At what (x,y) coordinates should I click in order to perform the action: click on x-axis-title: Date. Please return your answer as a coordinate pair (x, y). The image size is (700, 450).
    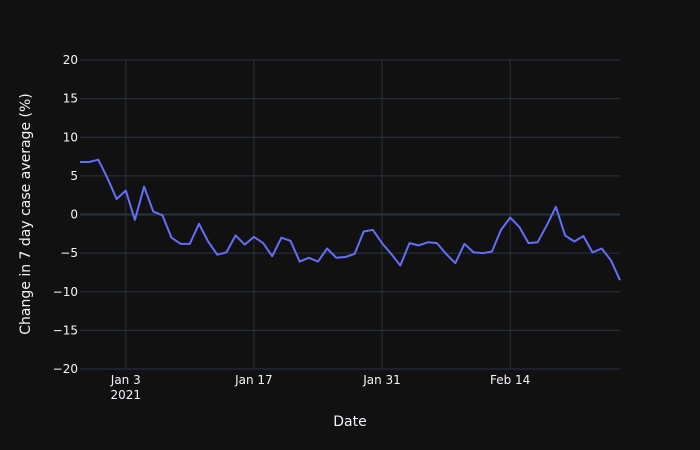
    Looking at the image, I should click on (349, 422).